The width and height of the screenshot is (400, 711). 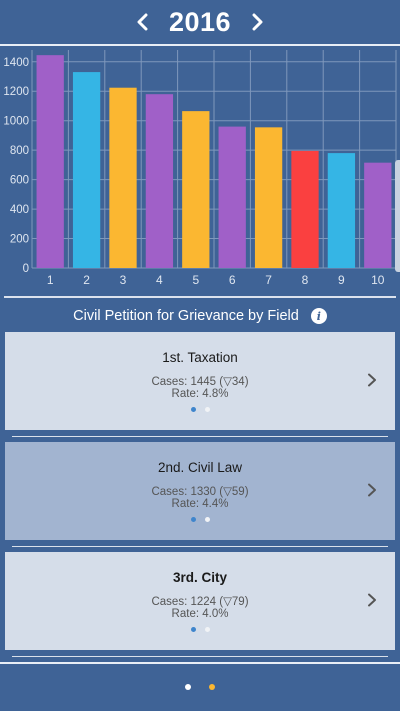 What do you see at coordinates (195, 280) in the screenshot?
I see `x-tick-label: 5` at bounding box center [195, 280].